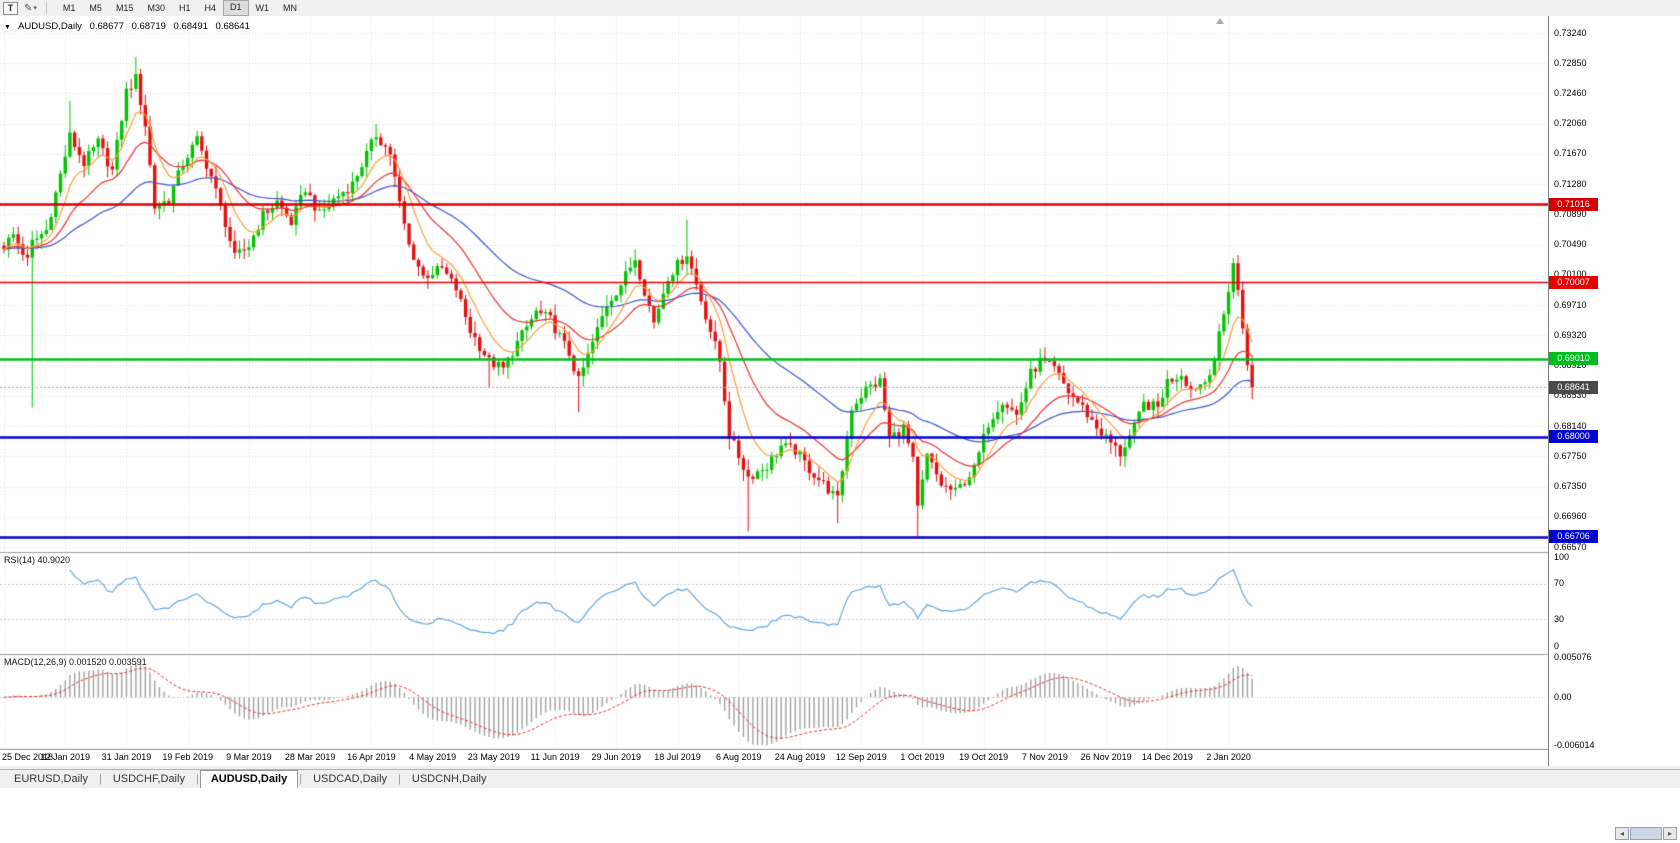 This screenshot has height=843, width=1680. I want to click on price-axis-label: 0.70490, so click(1570, 244).